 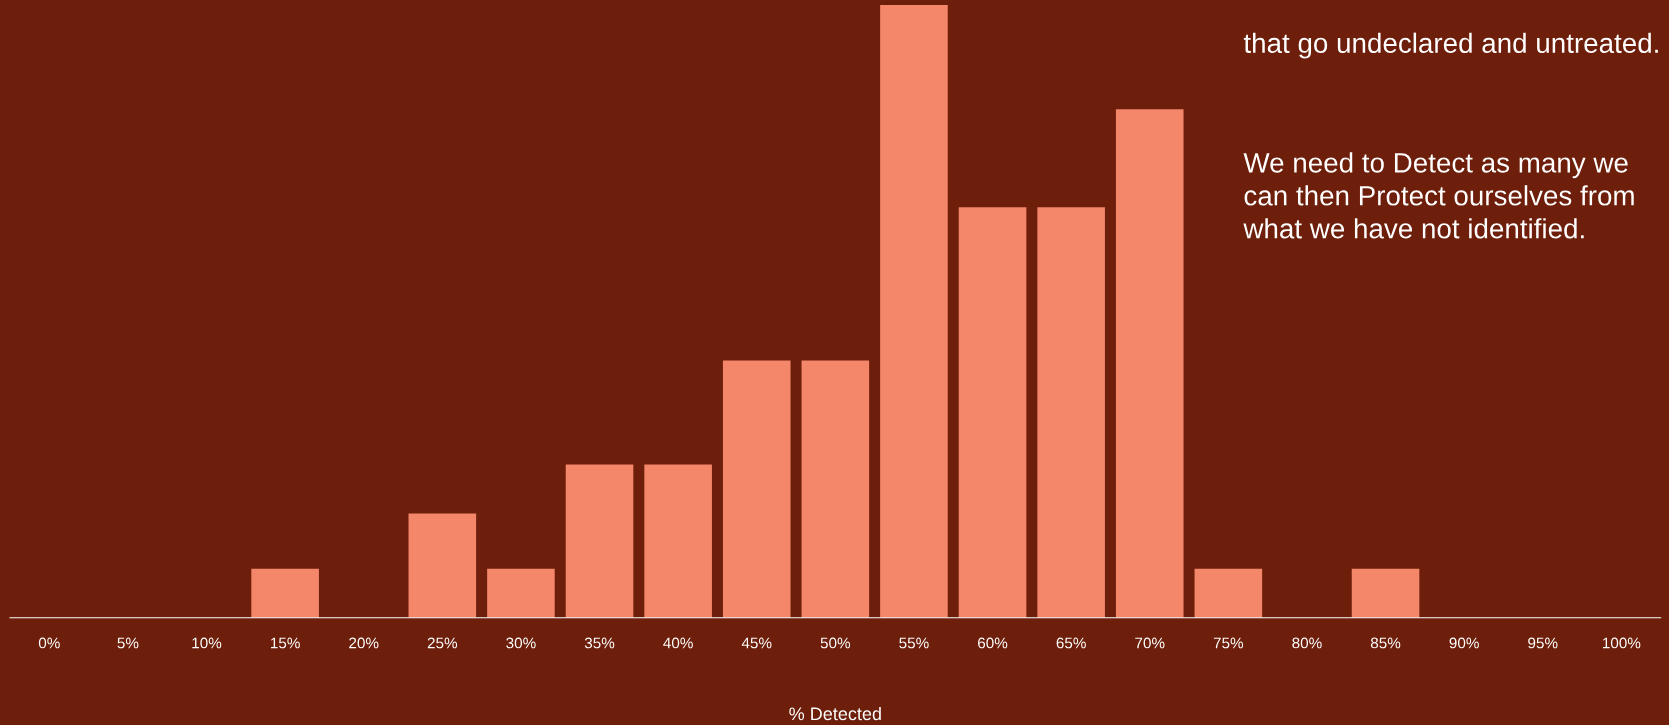 What do you see at coordinates (756, 643) in the screenshot?
I see `x-tick-label: 45%` at bounding box center [756, 643].